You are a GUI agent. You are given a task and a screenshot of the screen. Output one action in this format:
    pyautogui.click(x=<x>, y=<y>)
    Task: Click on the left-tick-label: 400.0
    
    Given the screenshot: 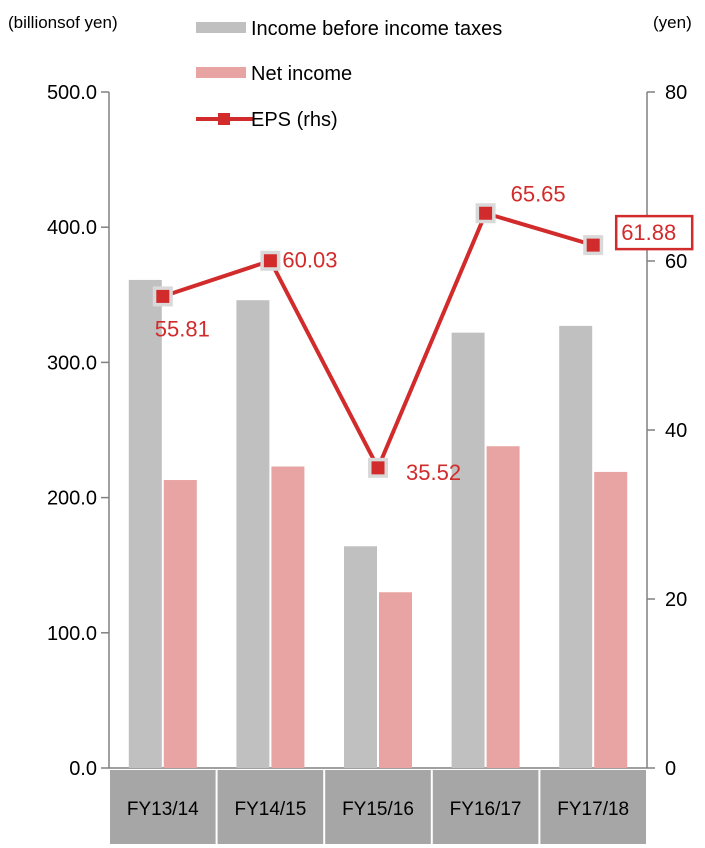 What is the action you would take?
    pyautogui.click(x=72, y=228)
    